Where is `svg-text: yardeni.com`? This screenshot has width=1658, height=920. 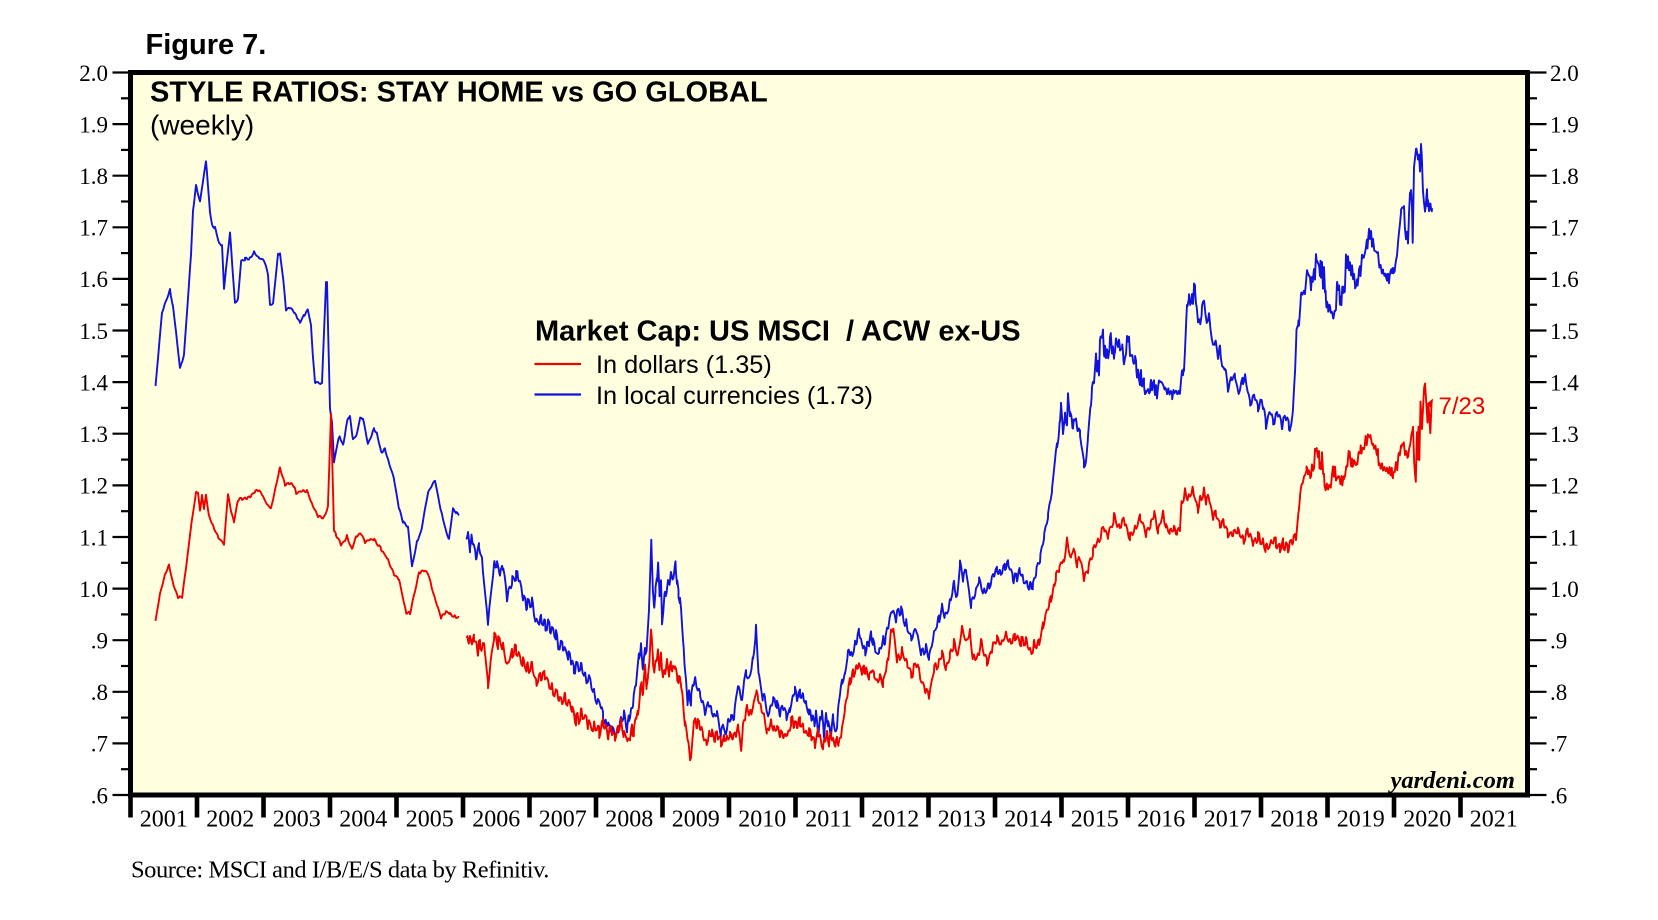
svg-text: yardeni.com is located at coordinates (1451, 780).